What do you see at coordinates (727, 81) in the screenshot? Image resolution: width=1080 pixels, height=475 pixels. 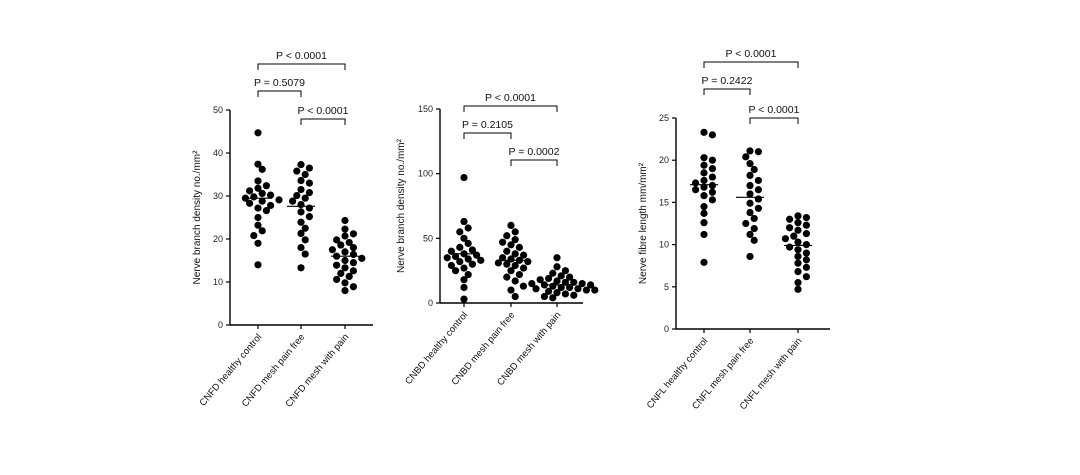 I see `p-value-label: P = 0.2422` at bounding box center [727, 81].